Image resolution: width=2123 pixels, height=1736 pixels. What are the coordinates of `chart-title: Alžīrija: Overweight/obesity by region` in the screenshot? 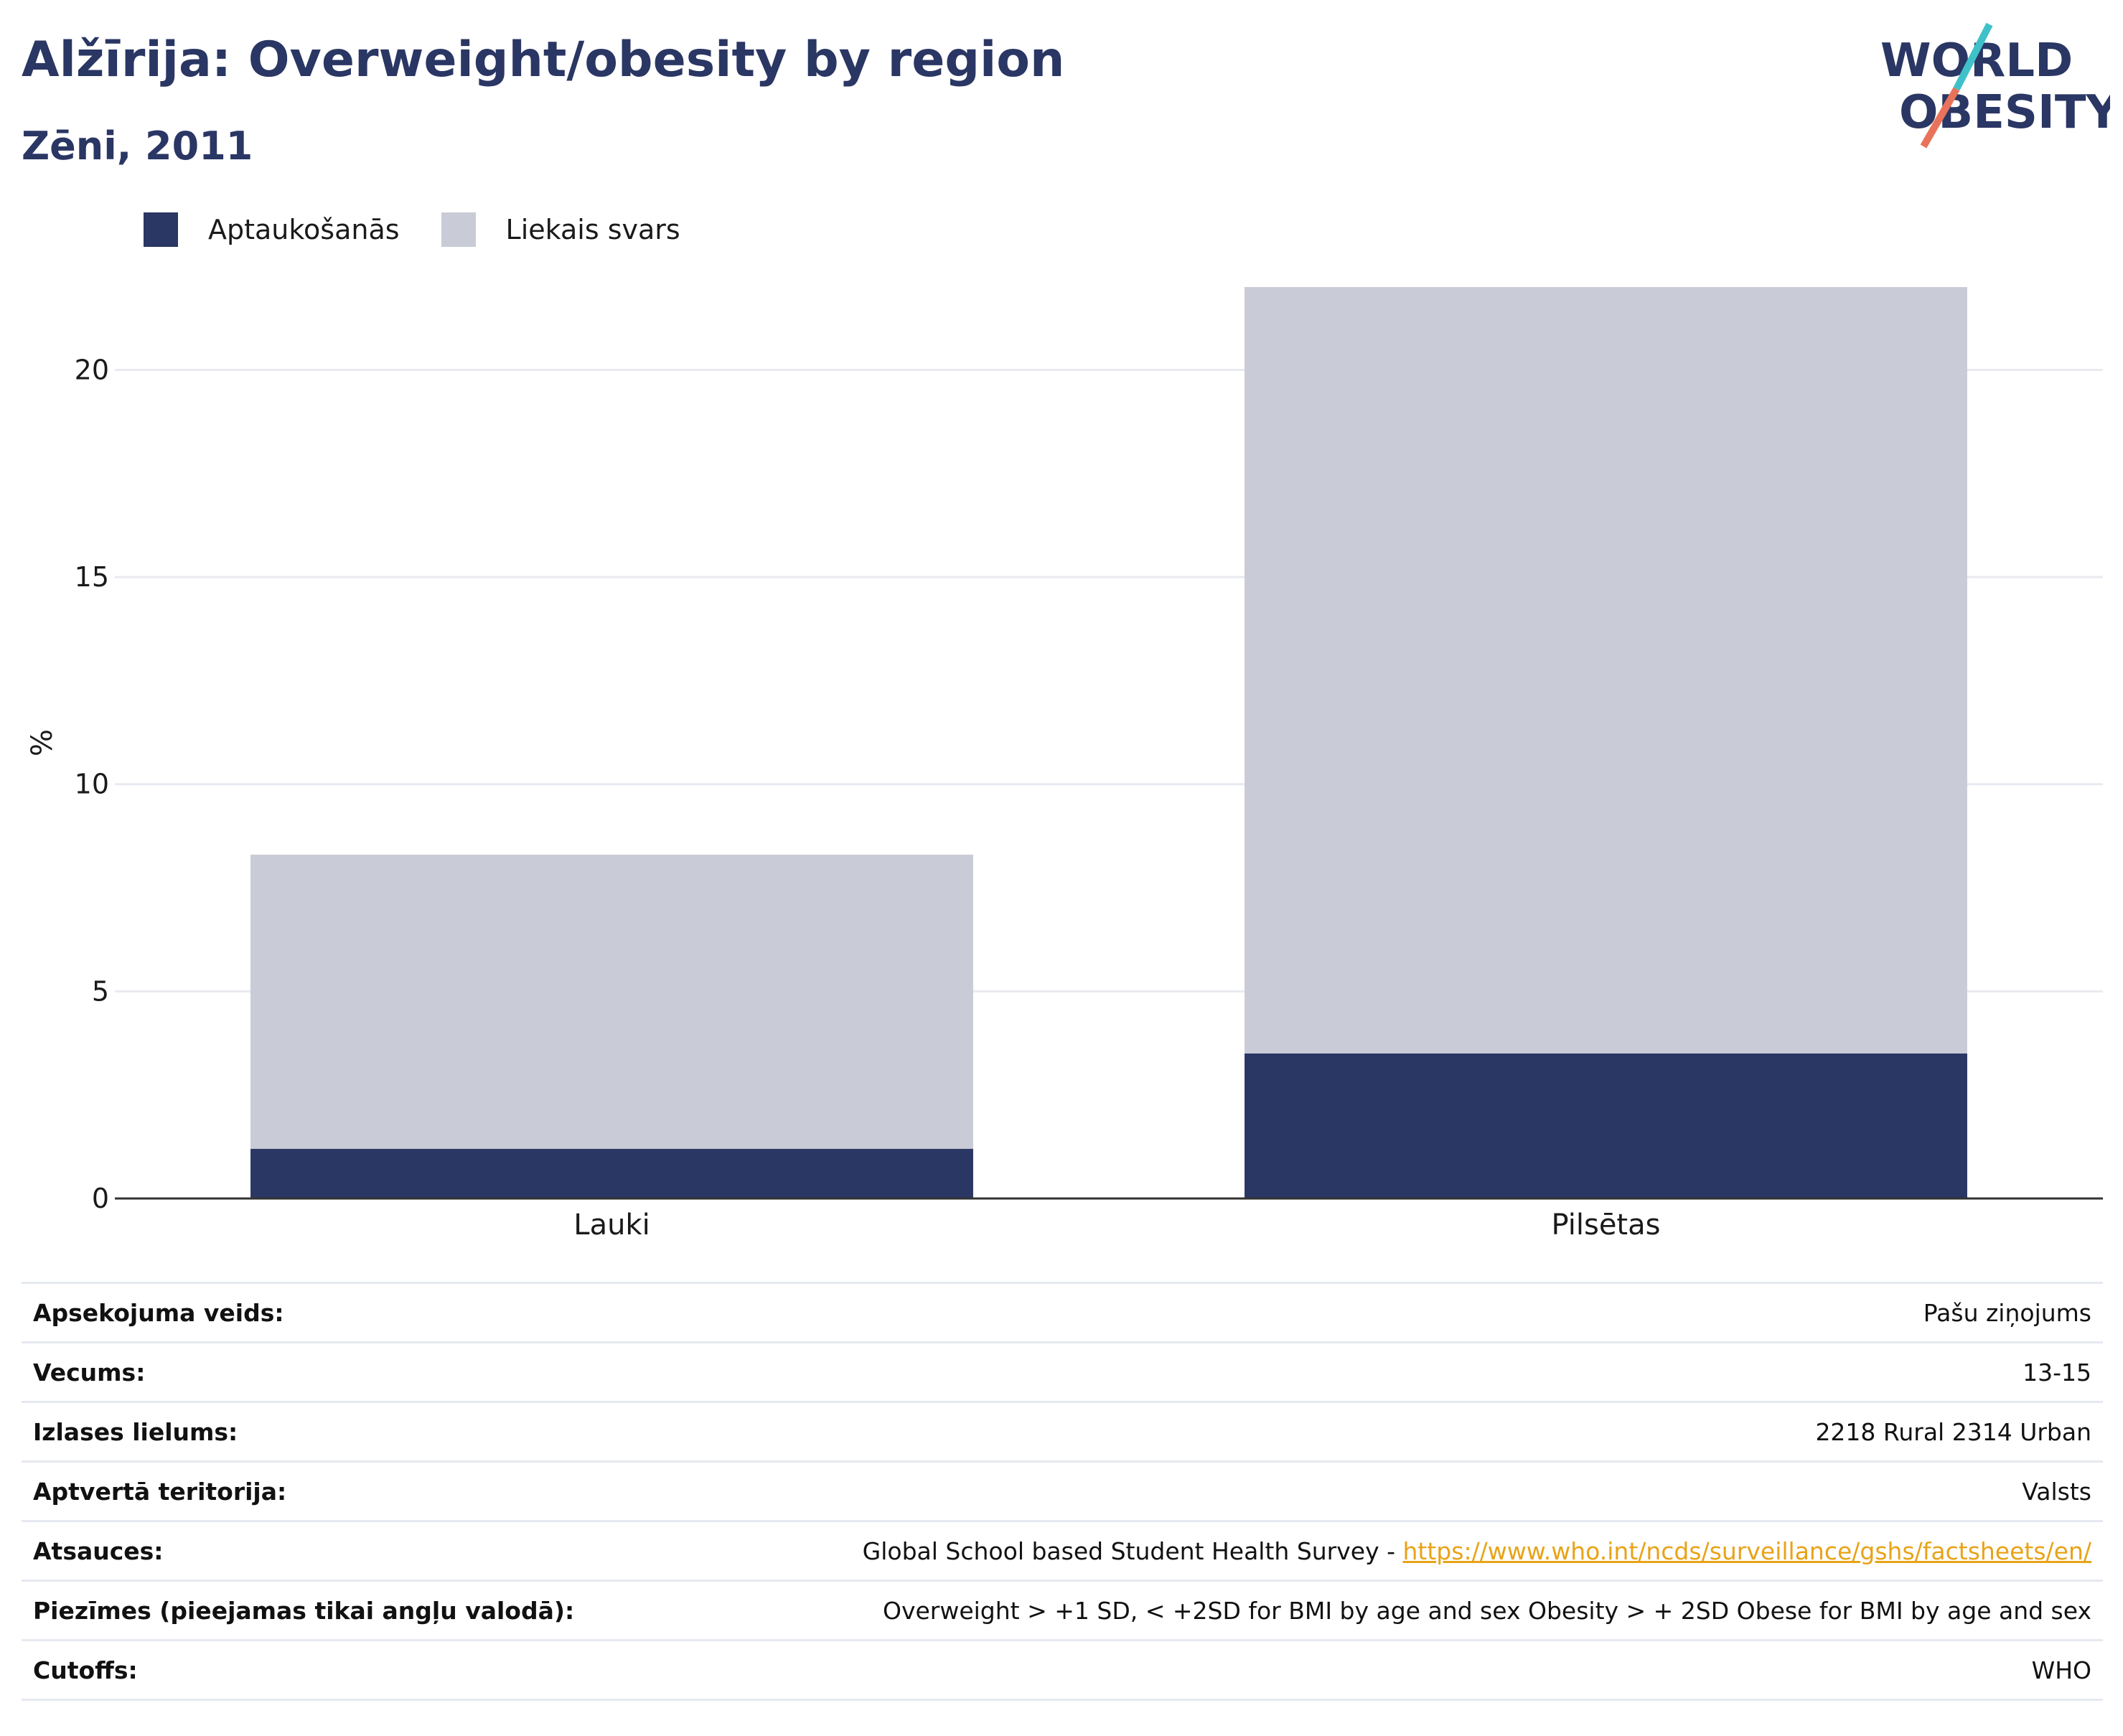 It's located at (543, 60).